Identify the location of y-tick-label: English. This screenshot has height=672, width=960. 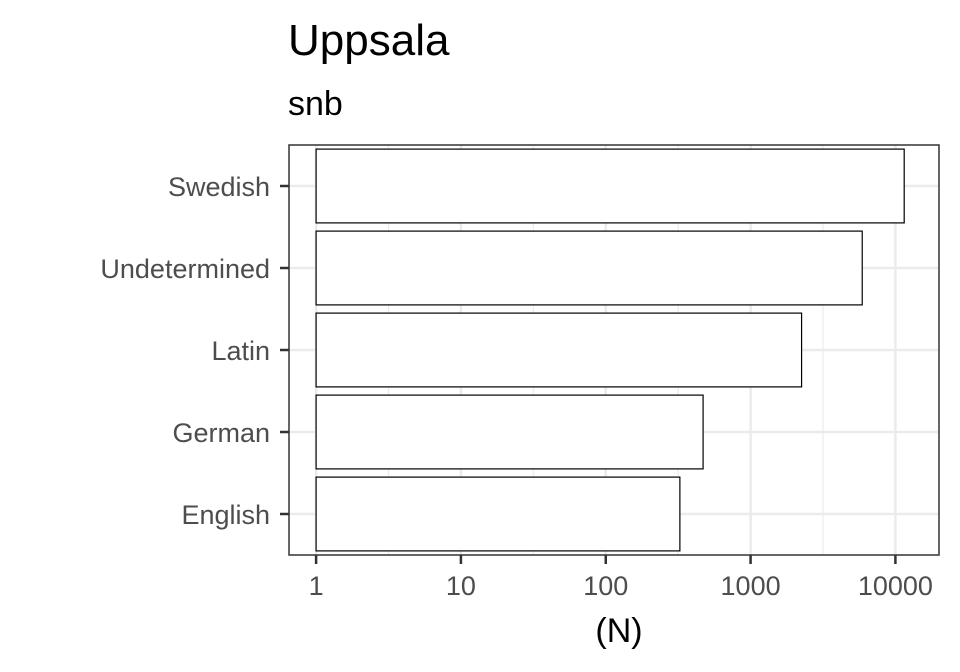
(225, 515).